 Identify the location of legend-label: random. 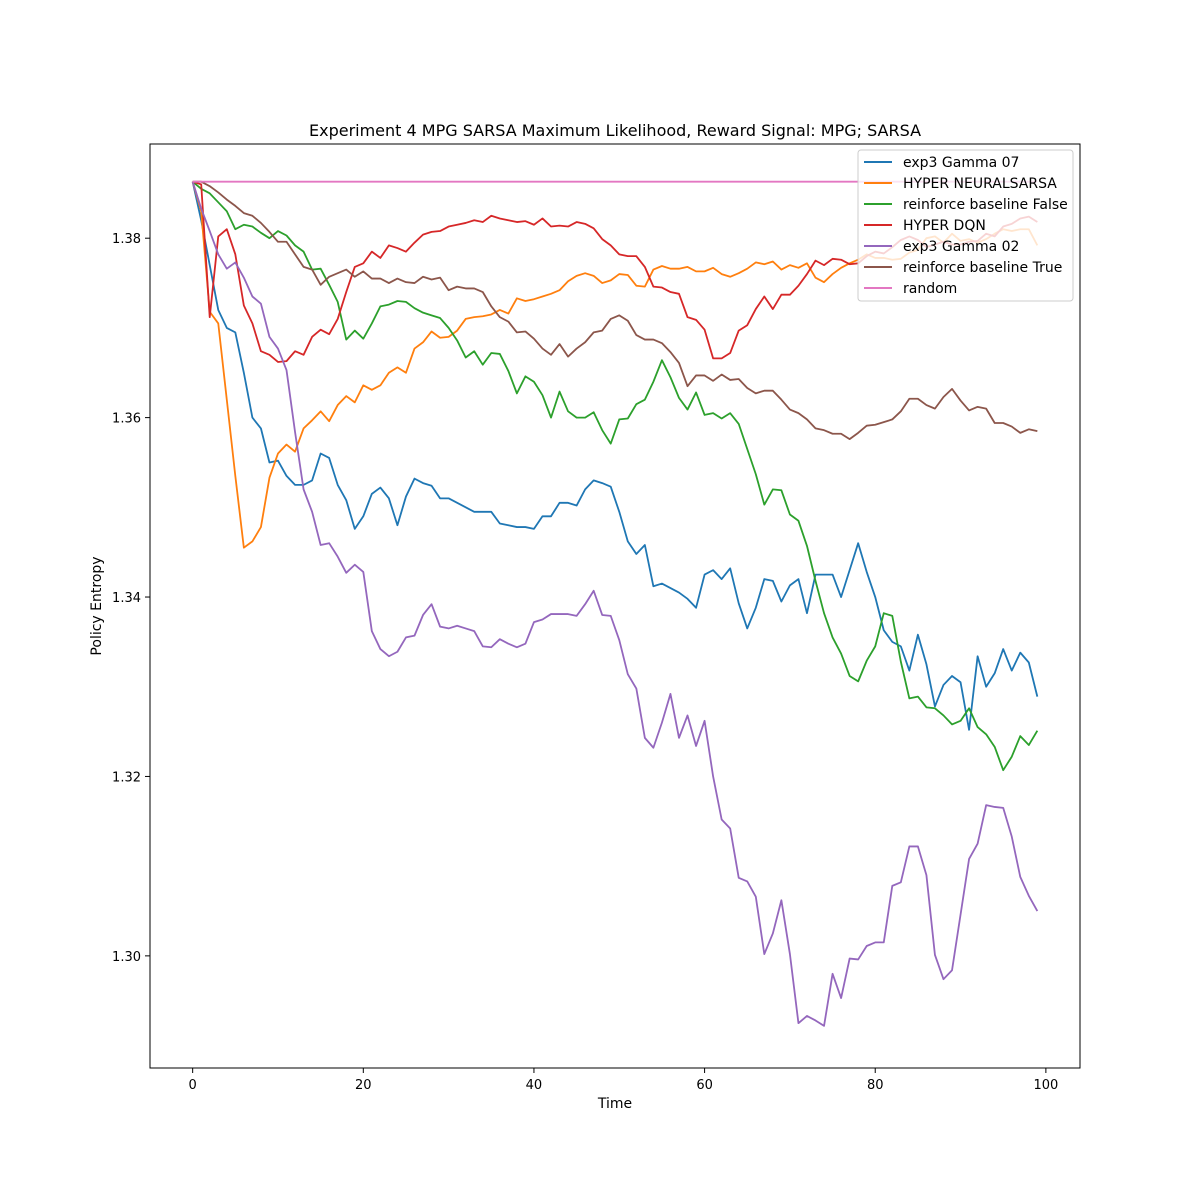
(930, 289).